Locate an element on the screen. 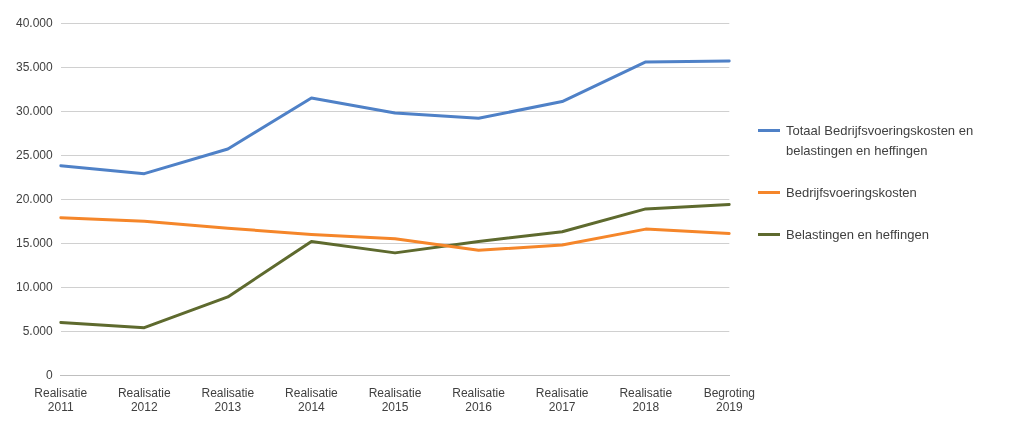 Image resolution: width=1020 pixels, height=428 pixels. y-tick-label: 40.000 is located at coordinates (35, 22).